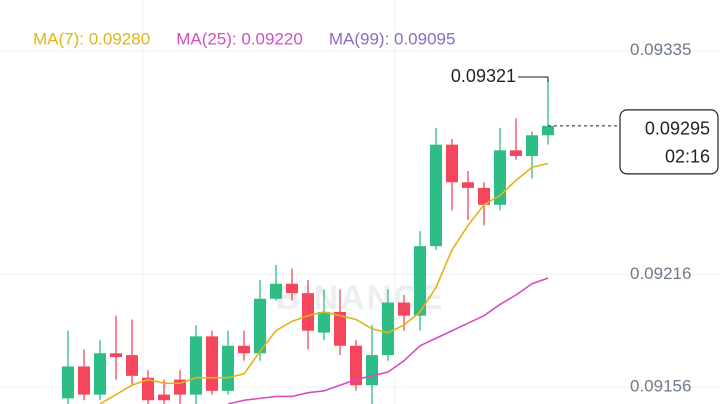 Image resolution: width=720 pixels, height=404 pixels. I want to click on price-label: 0.09295, so click(677, 129).